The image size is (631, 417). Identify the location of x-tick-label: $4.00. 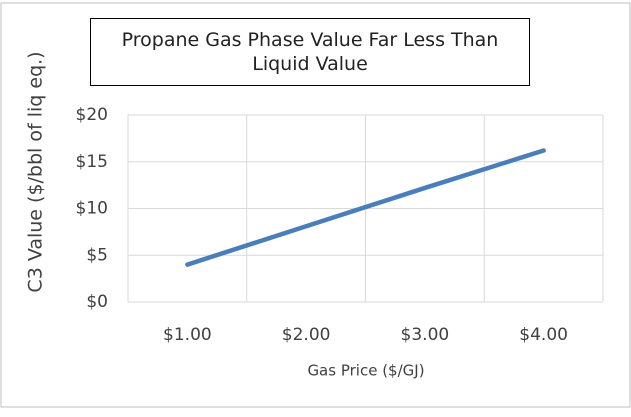
(543, 335).